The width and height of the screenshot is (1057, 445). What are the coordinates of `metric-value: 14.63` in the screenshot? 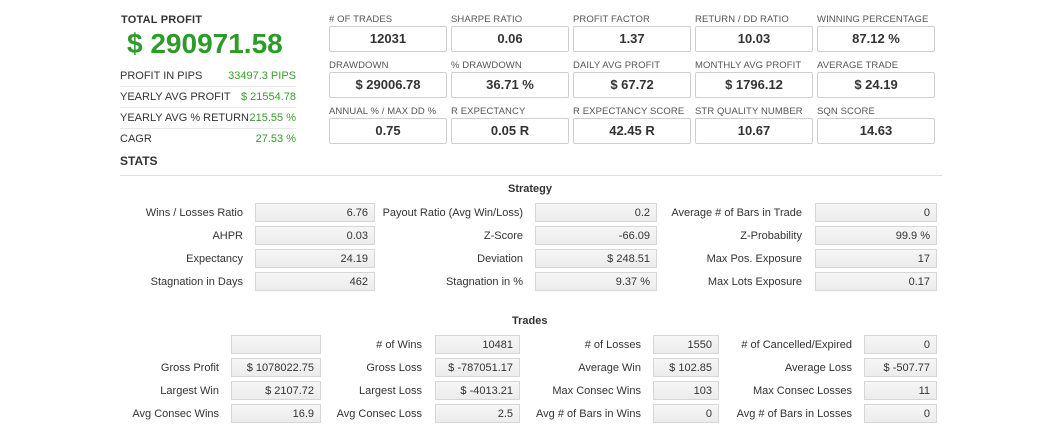 It's located at (876, 131).